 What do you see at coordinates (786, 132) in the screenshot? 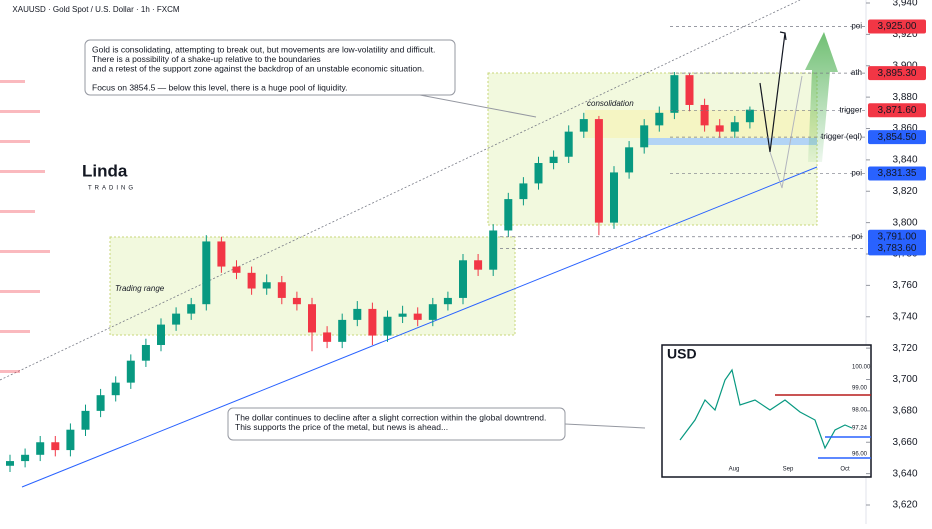
I see `alt-scenario-path` at bounding box center [786, 132].